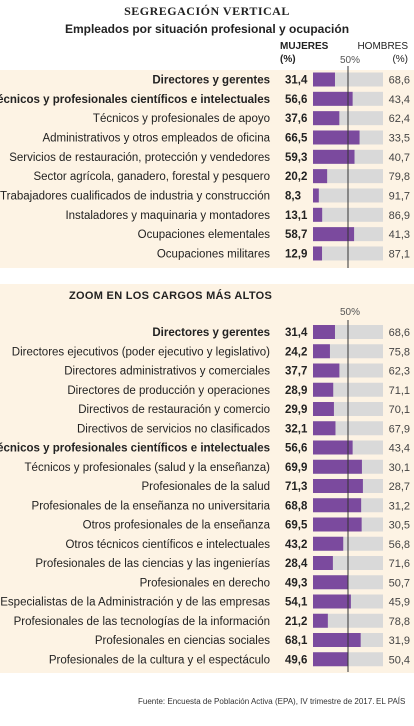 This screenshot has width=414, height=726. Describe the element at coordinates (399, 429) in the screenshot. I see `zoom-men-value: 67,9` at that location.